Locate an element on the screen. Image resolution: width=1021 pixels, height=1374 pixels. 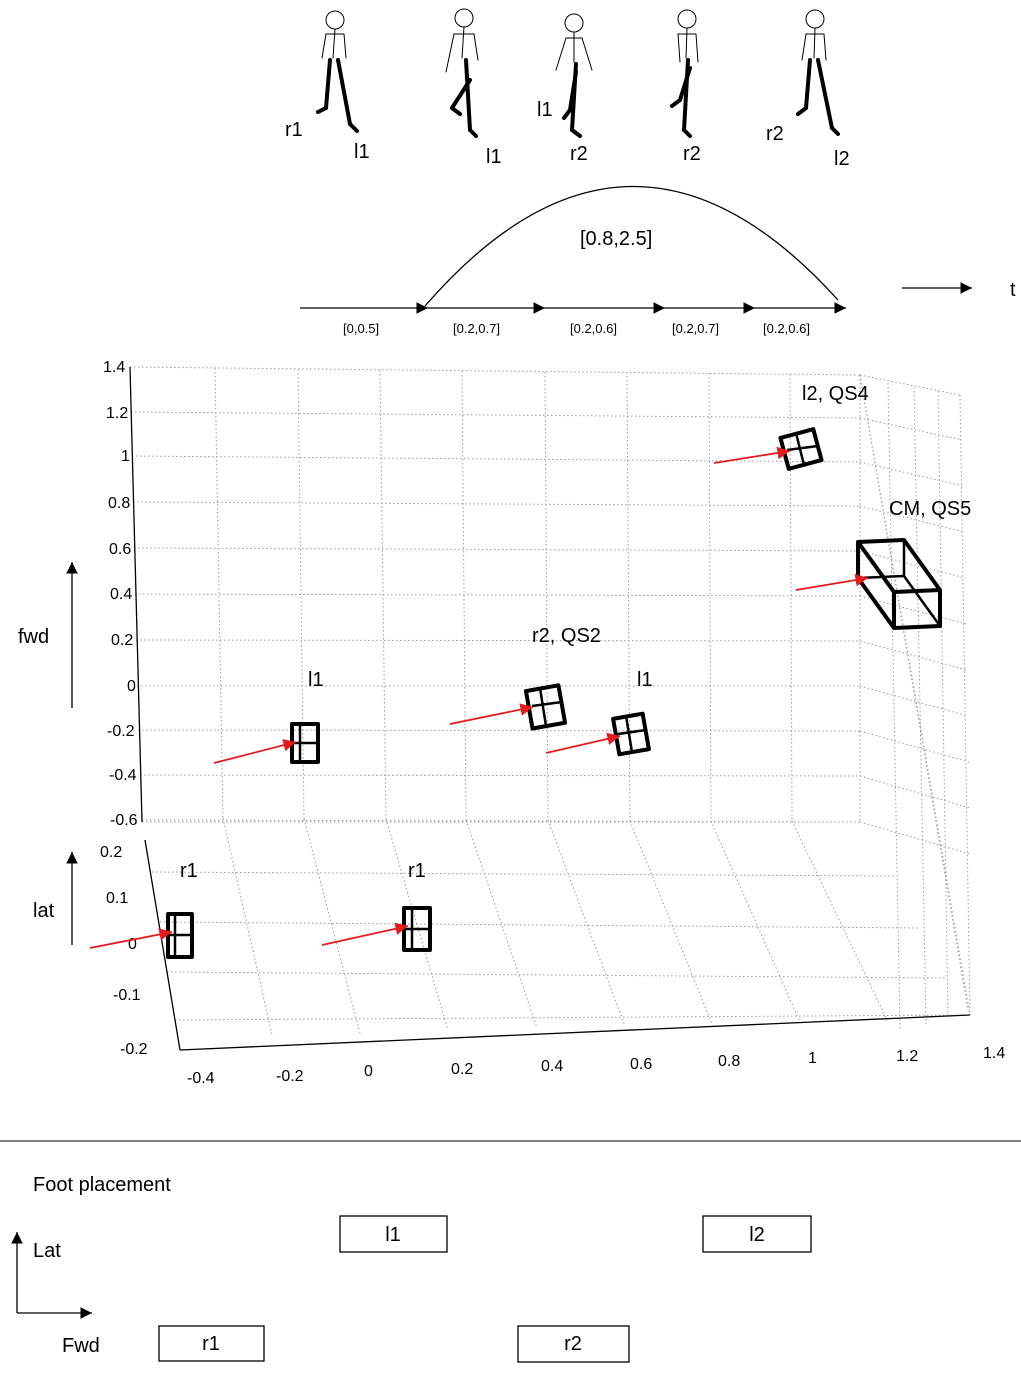
time-label: t is located at coordinates (1013, 290).